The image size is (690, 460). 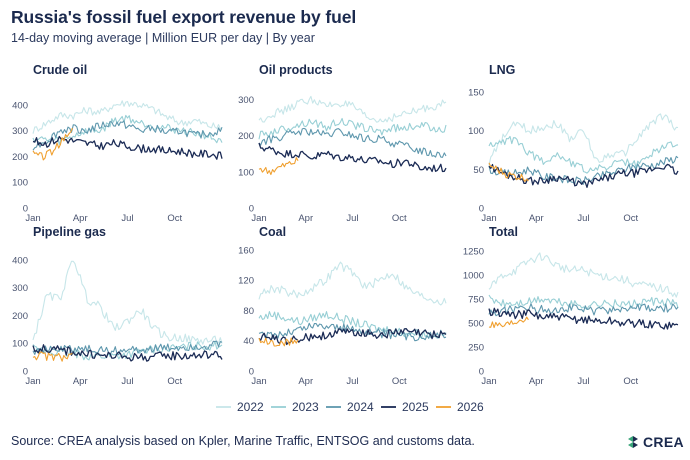 I want to click on crea-logo: CREA, so click(x=655, y=442).